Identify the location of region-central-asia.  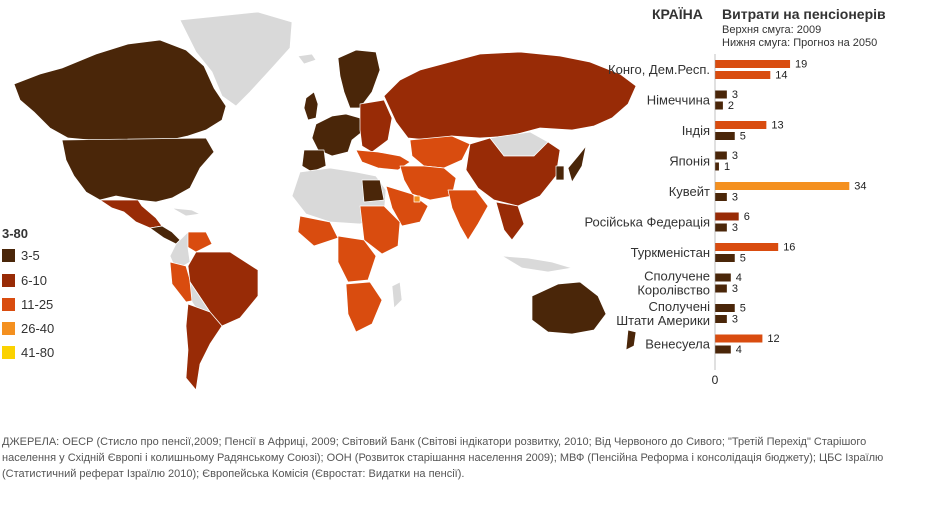
(440, 152).